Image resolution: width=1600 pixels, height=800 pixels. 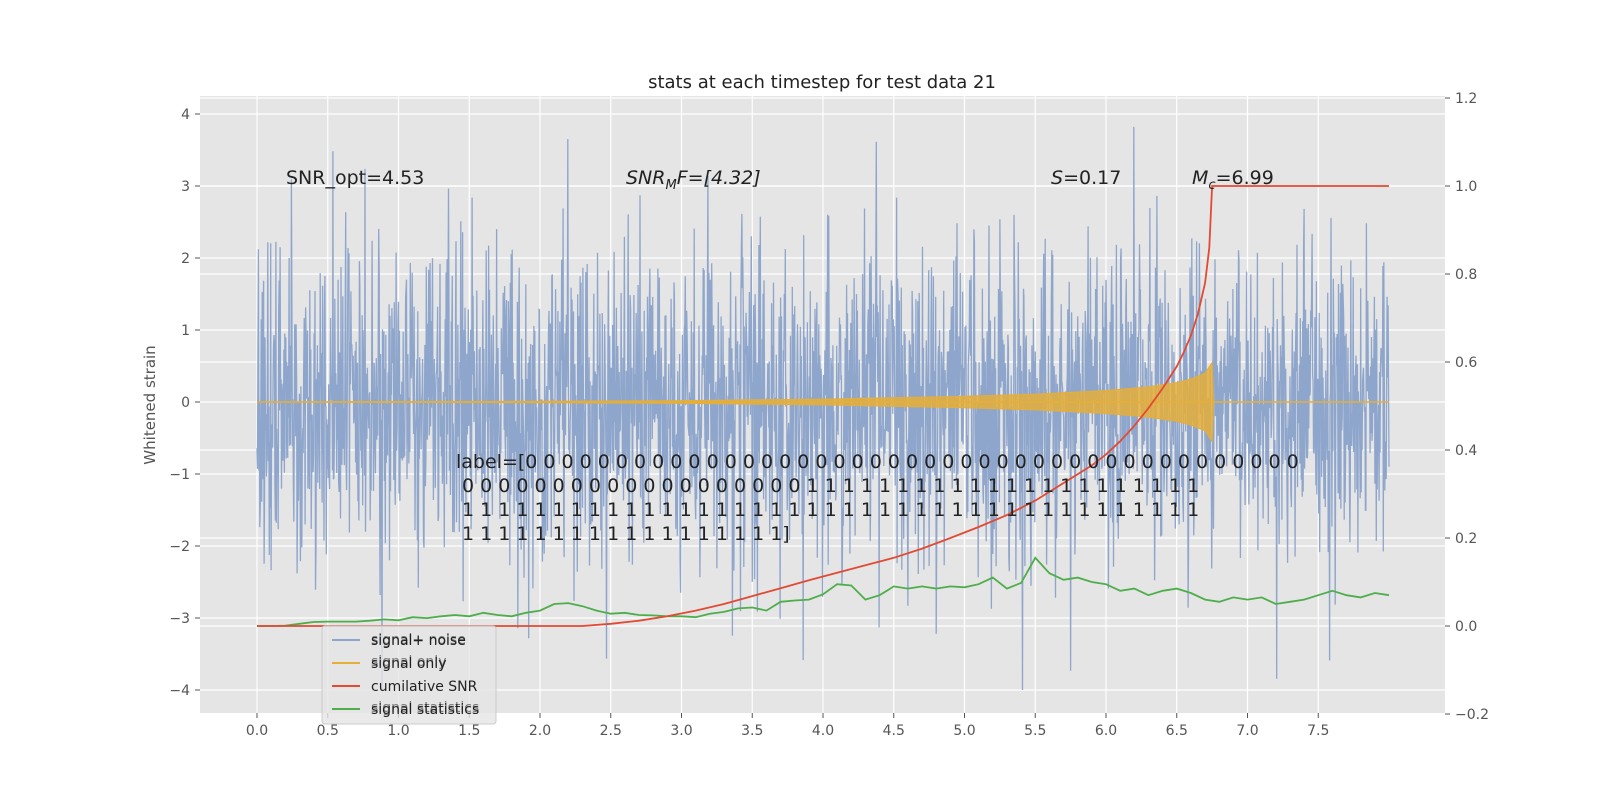 I want to click on legend-ghost-1: signal+ noise, so click(x=418, y=640).